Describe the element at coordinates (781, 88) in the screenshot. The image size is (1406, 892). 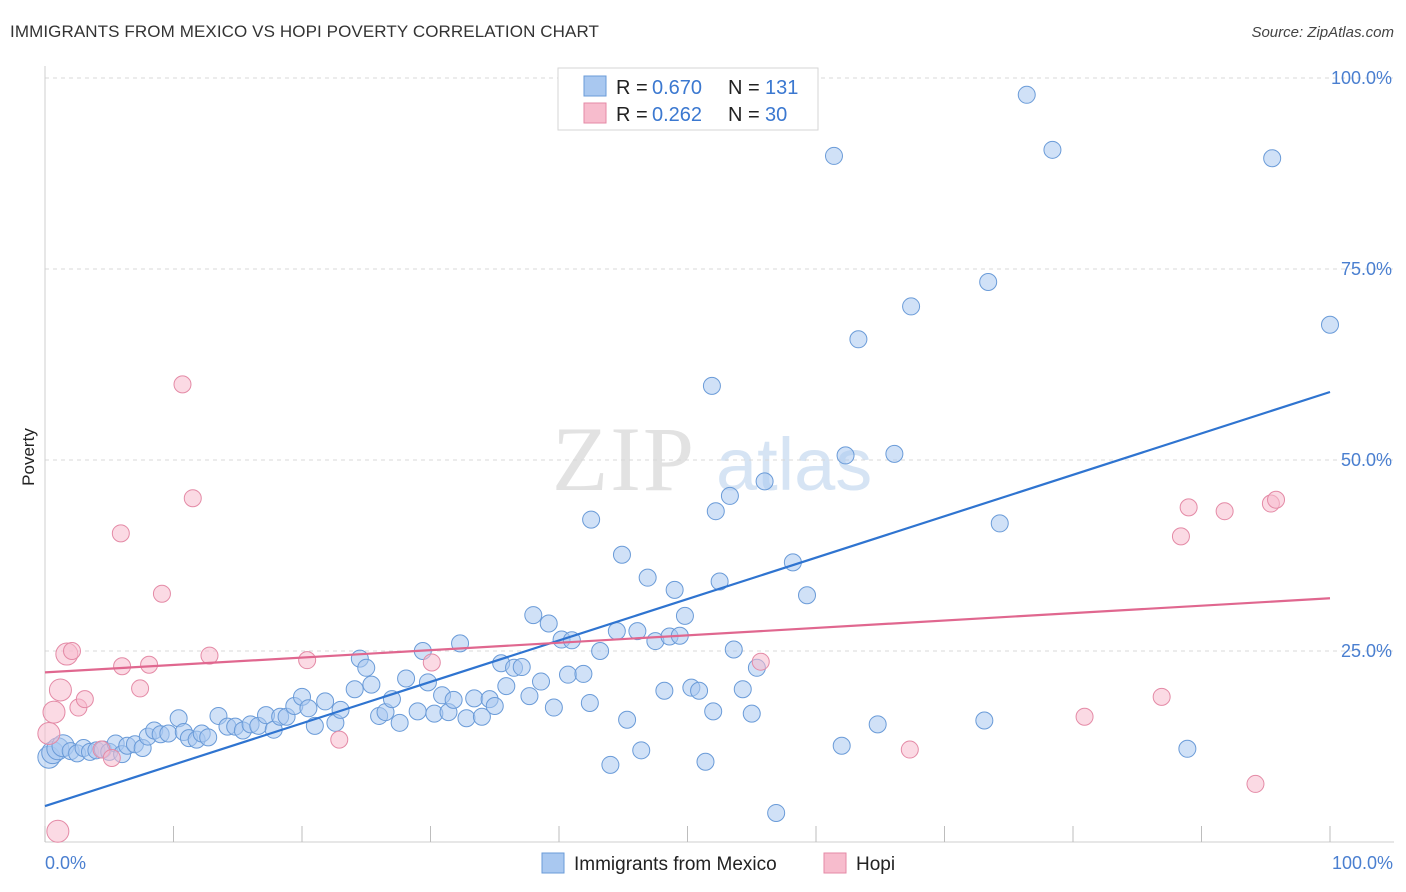
I see `legend-blue-n-value: 131` at that location.